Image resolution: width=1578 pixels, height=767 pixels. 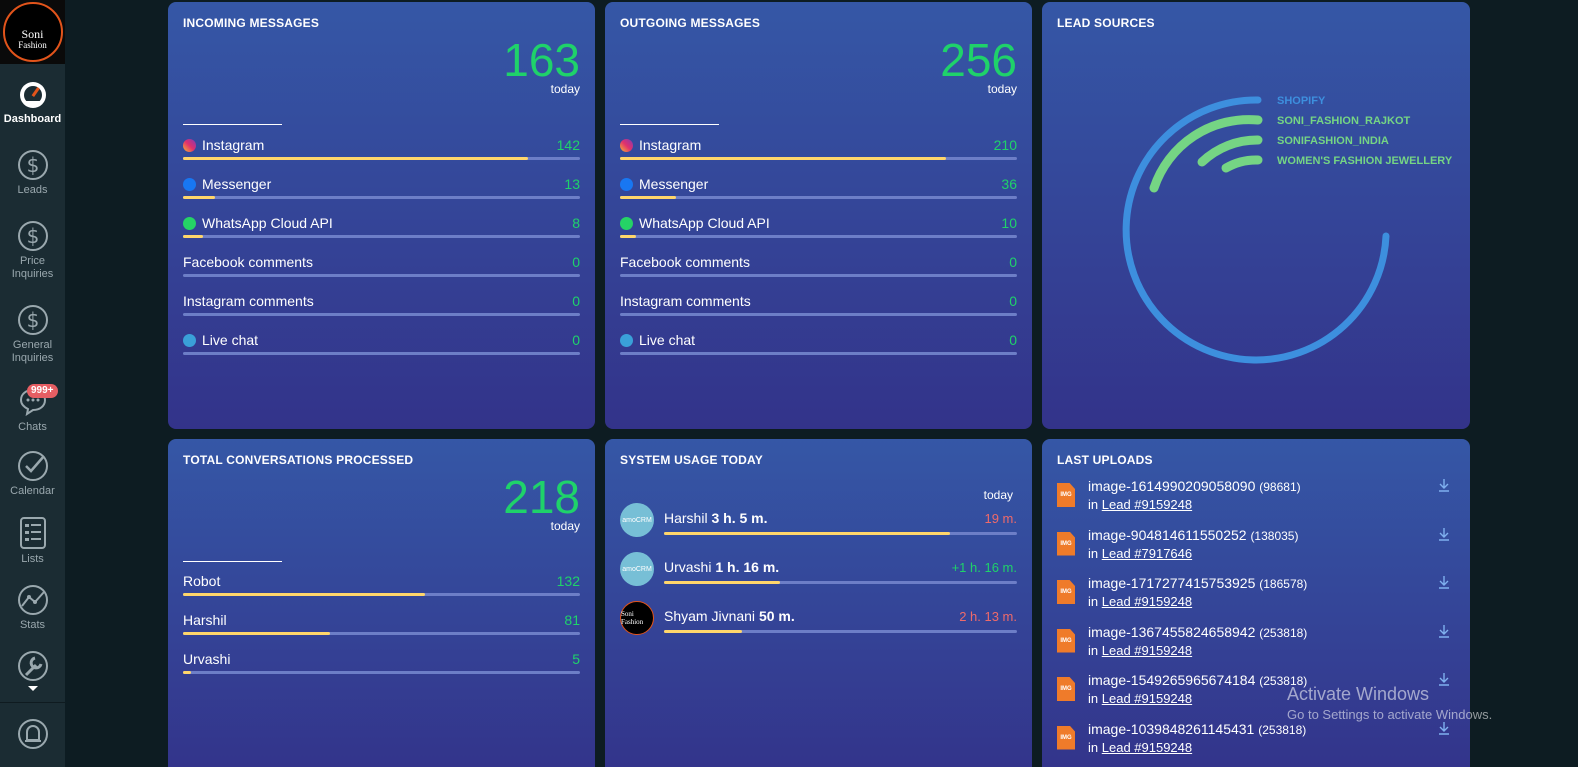 I want to click on divider, so click(x=669, y=124).